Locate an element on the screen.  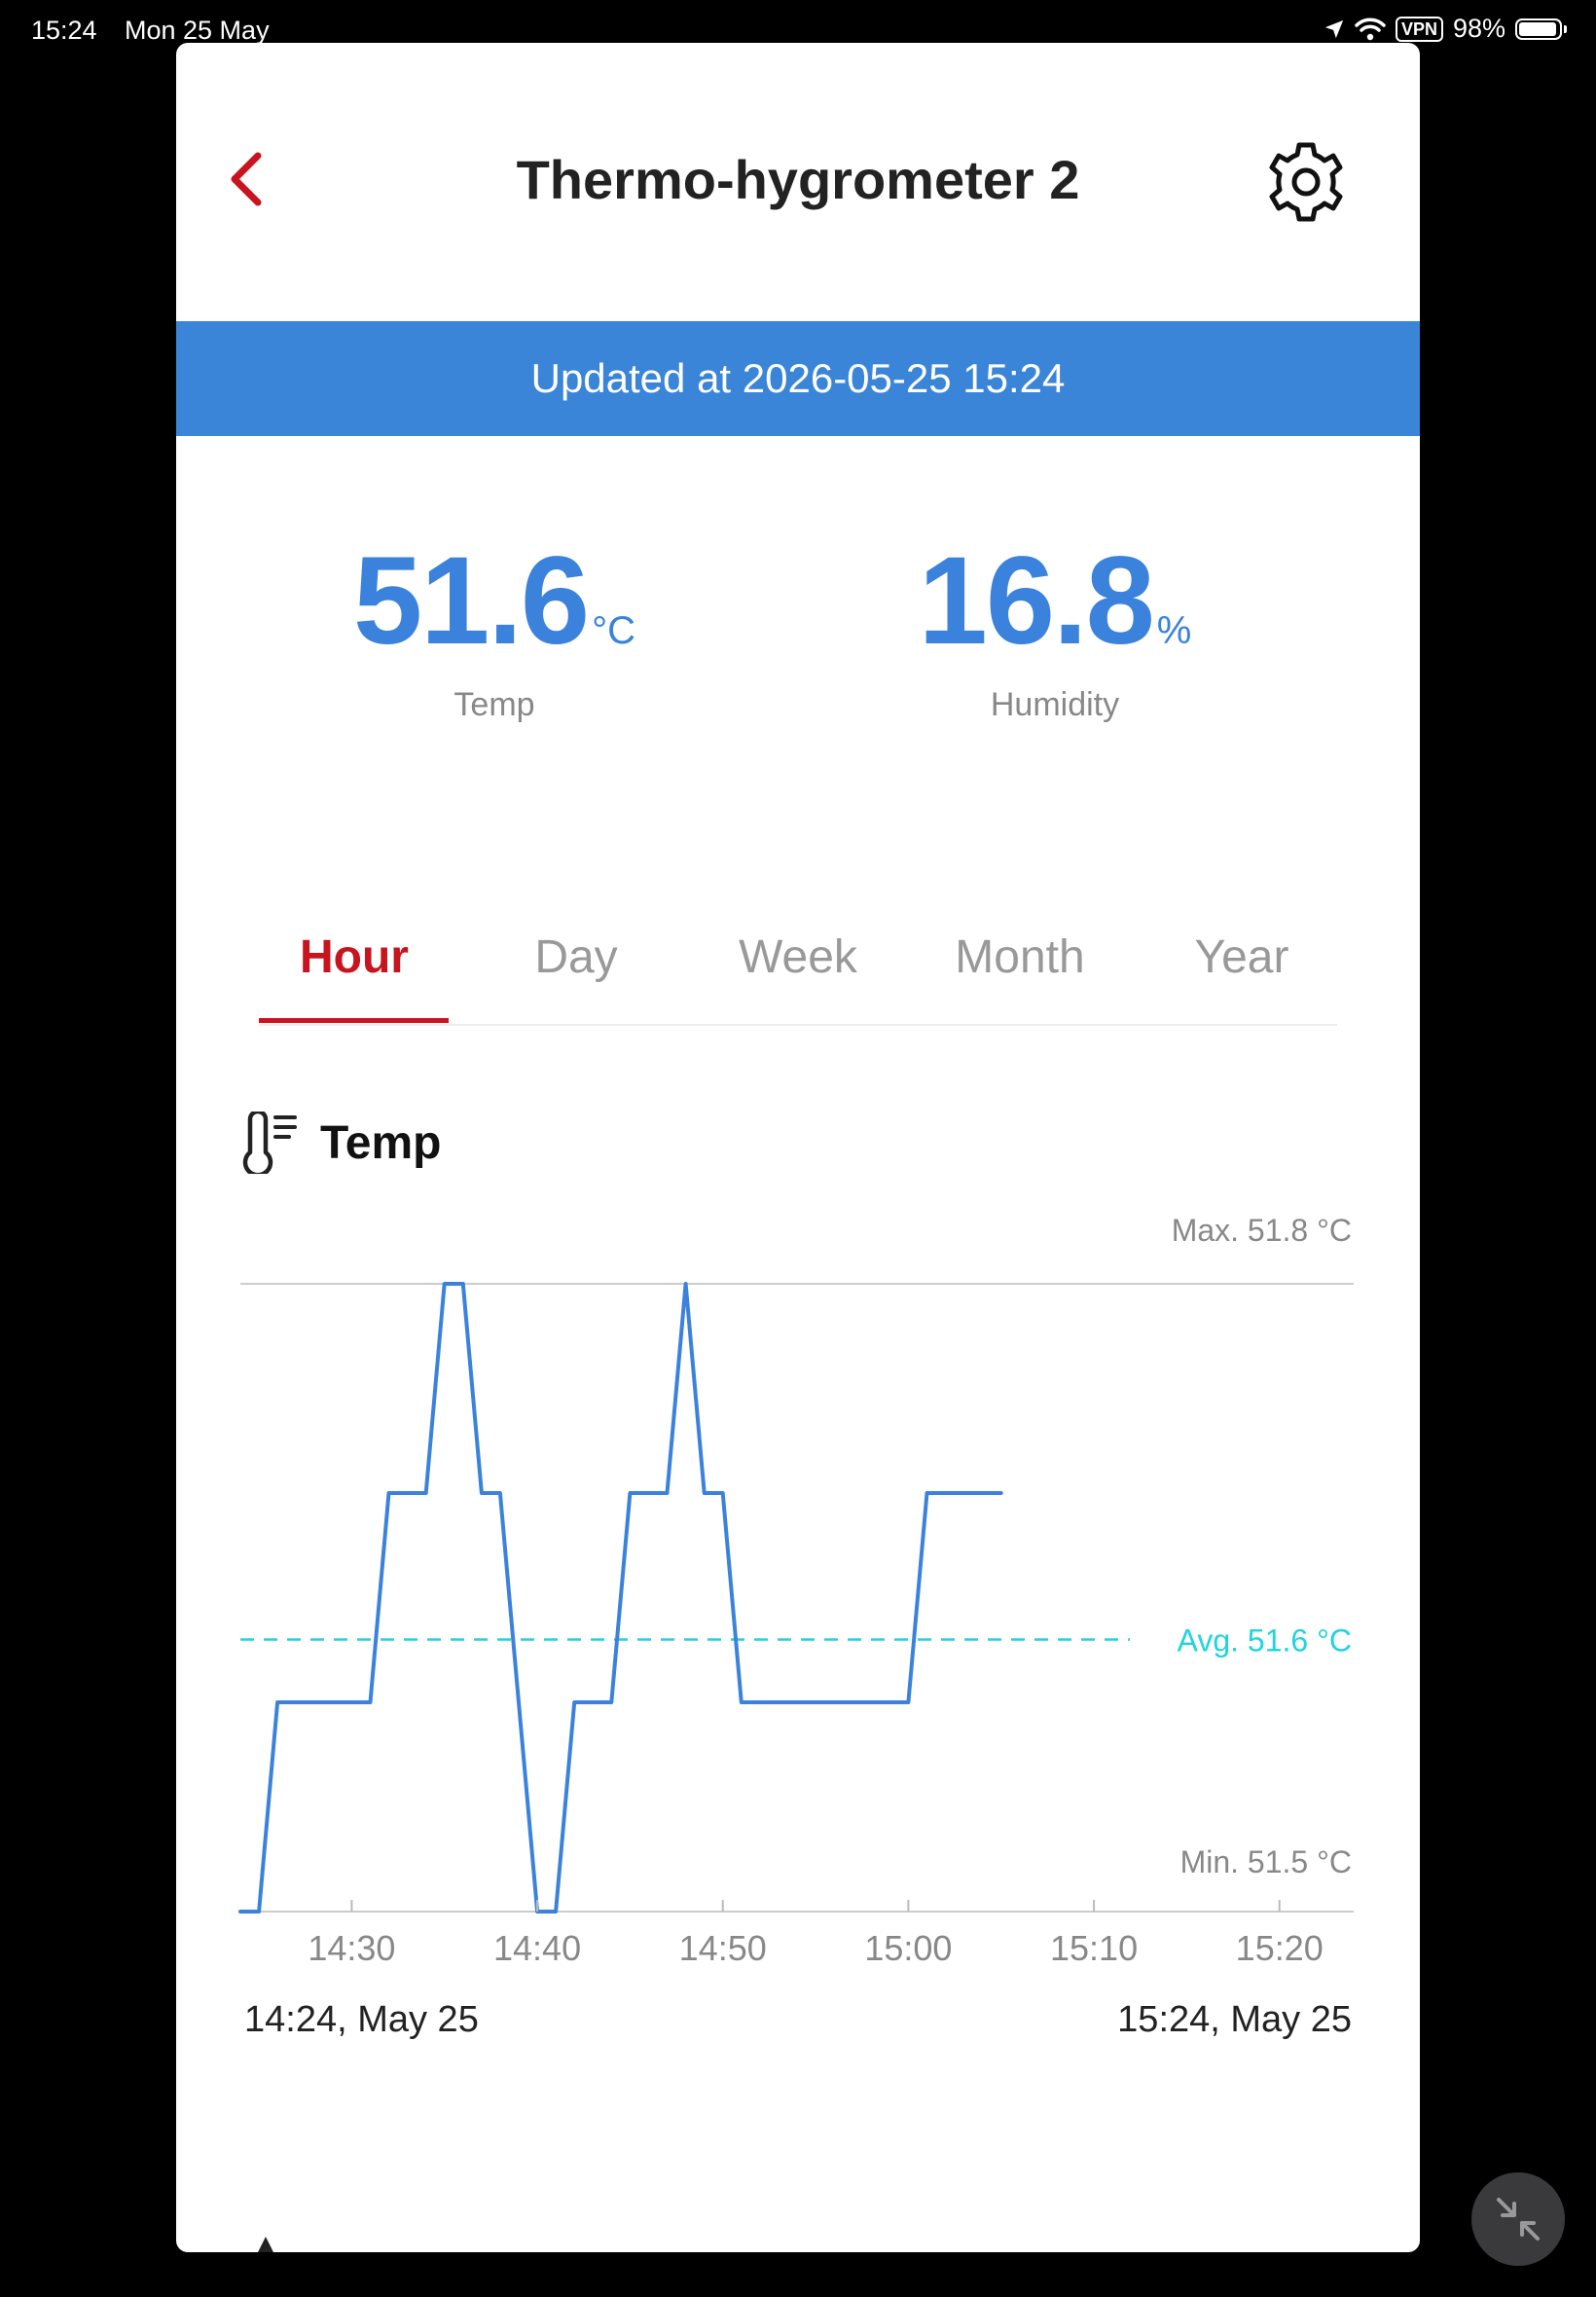
back-button is located at coordinates (248, 179).